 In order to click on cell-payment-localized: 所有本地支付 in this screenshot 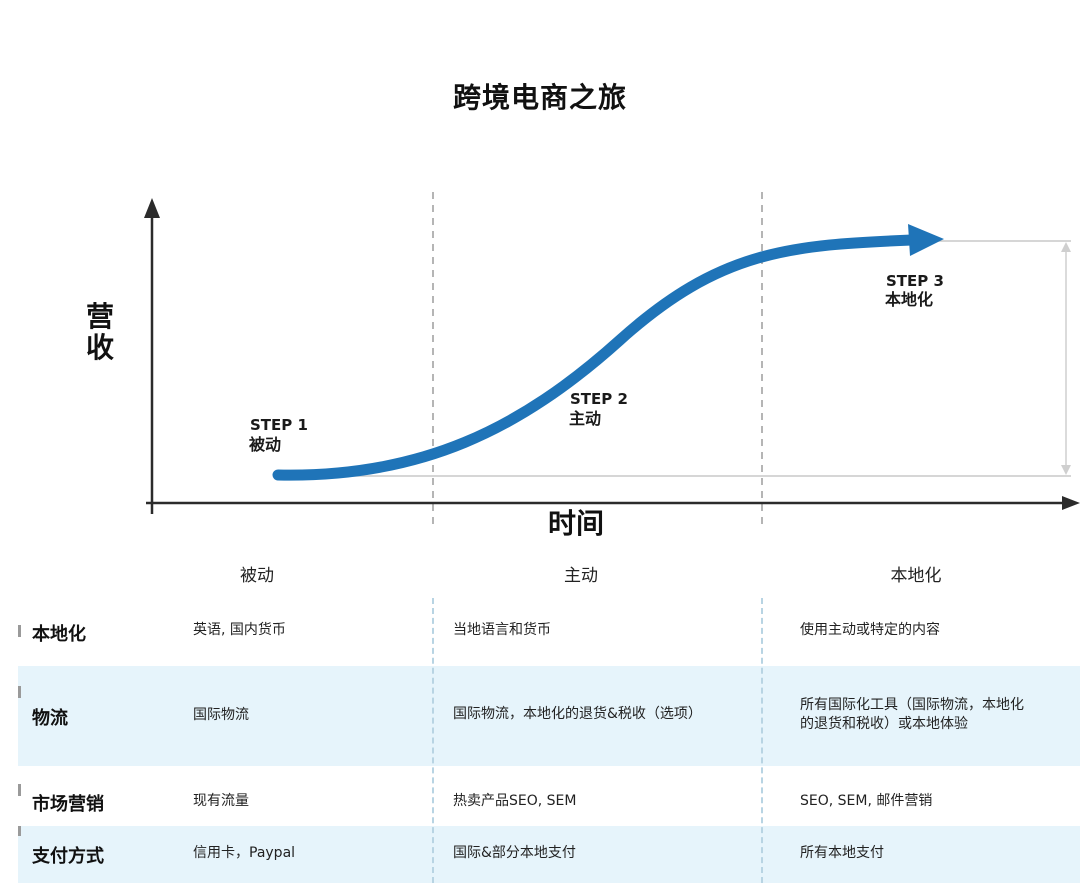, I will do `click(842, 853)`.